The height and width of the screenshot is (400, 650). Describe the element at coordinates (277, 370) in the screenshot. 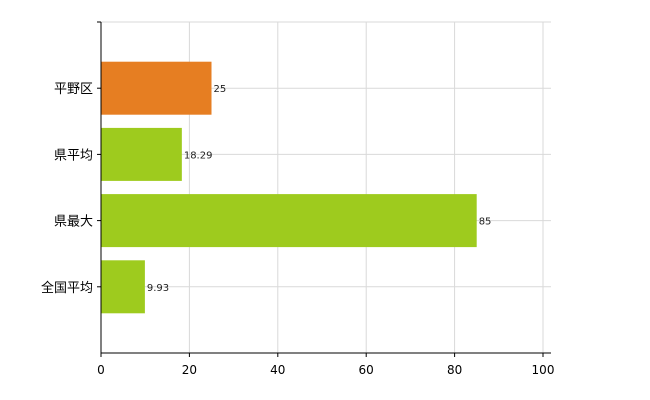

I see `x-tick-label: 40` at that location.